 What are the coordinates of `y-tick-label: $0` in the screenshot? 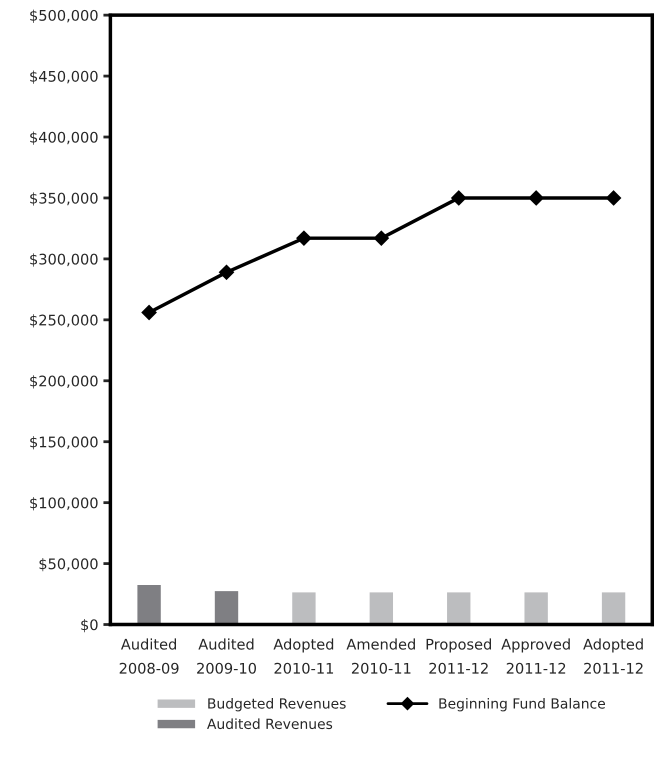 It's located at (89, 625).